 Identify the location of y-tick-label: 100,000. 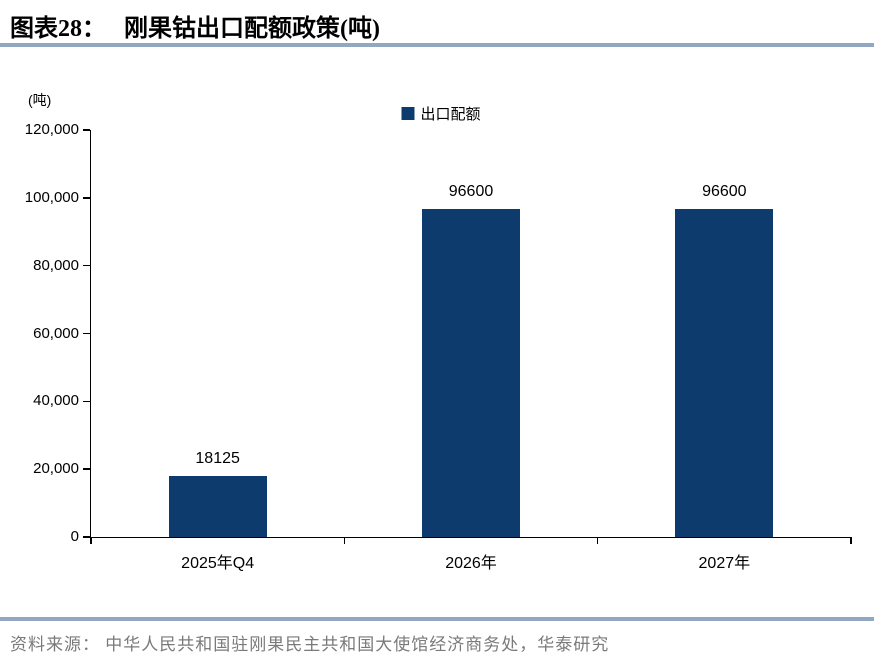
(51, 197).